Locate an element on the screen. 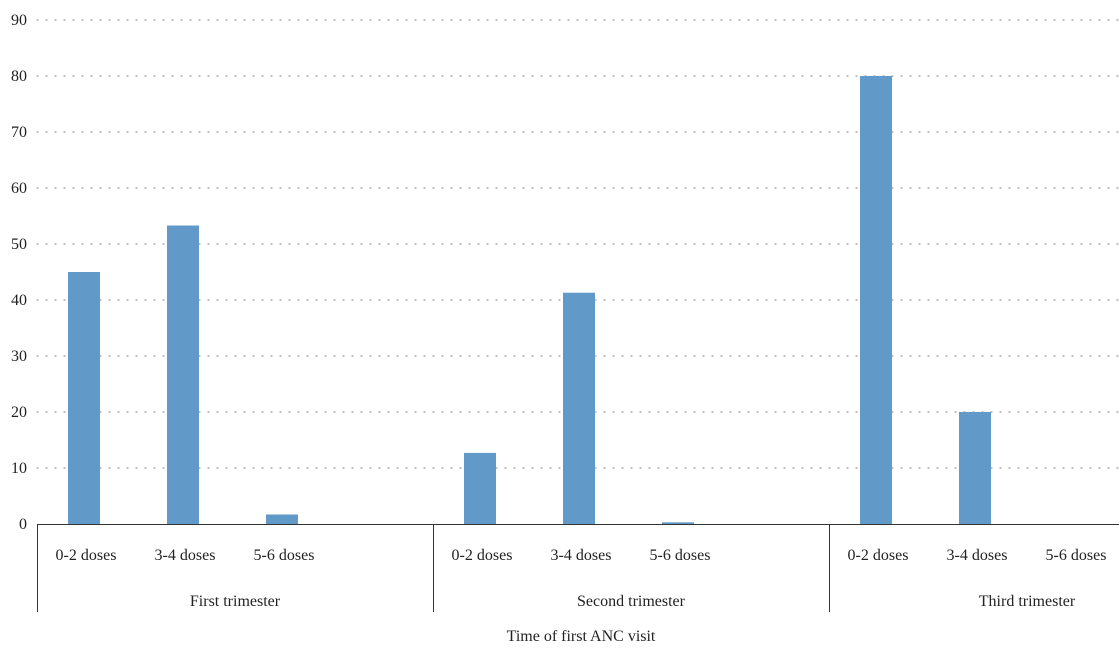  group-label: Third trimester is located at coordinates (1027, 601).